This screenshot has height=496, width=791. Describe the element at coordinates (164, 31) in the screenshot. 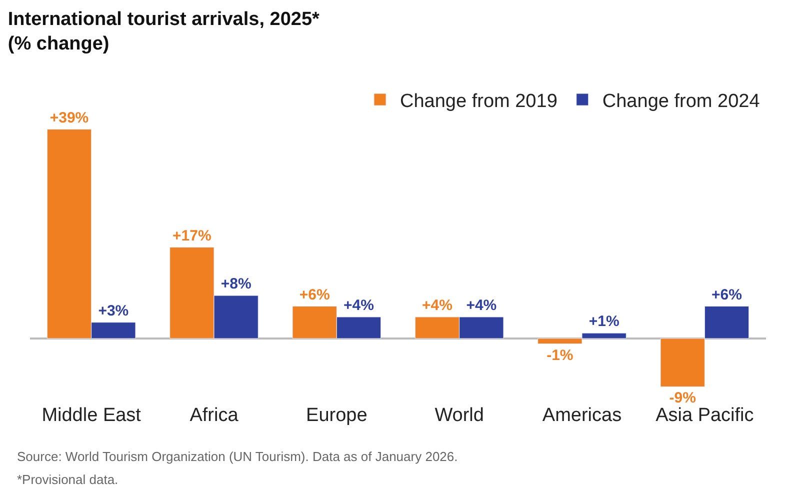

I see `chart-title: International tourist arrivals, 2025* (% change)` at that location.